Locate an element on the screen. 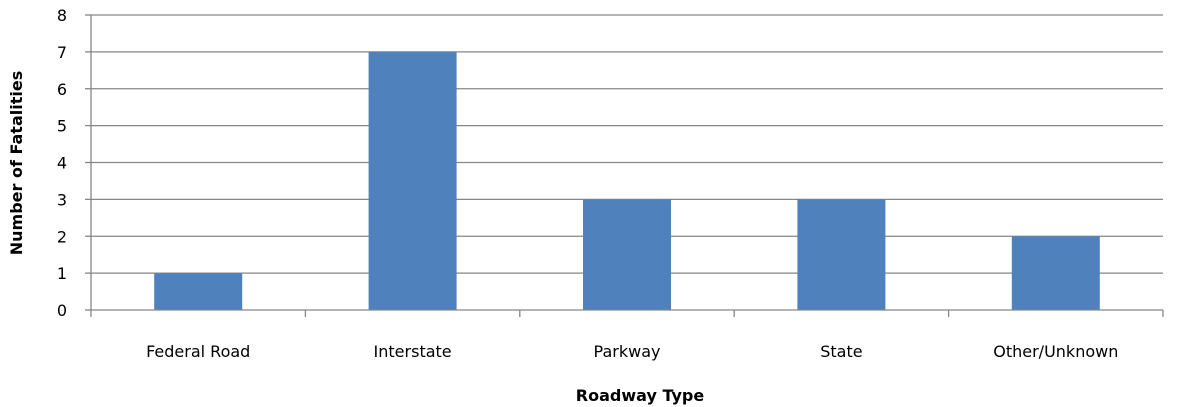 The width and height of the screenshot is (1183, 407). y-tick-label: 2 is located at coordinates (62, 236).